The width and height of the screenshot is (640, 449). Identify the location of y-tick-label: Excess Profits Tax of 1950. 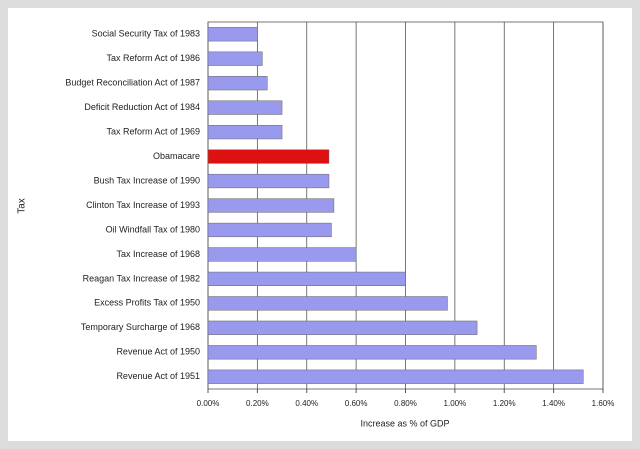
(147, 303).